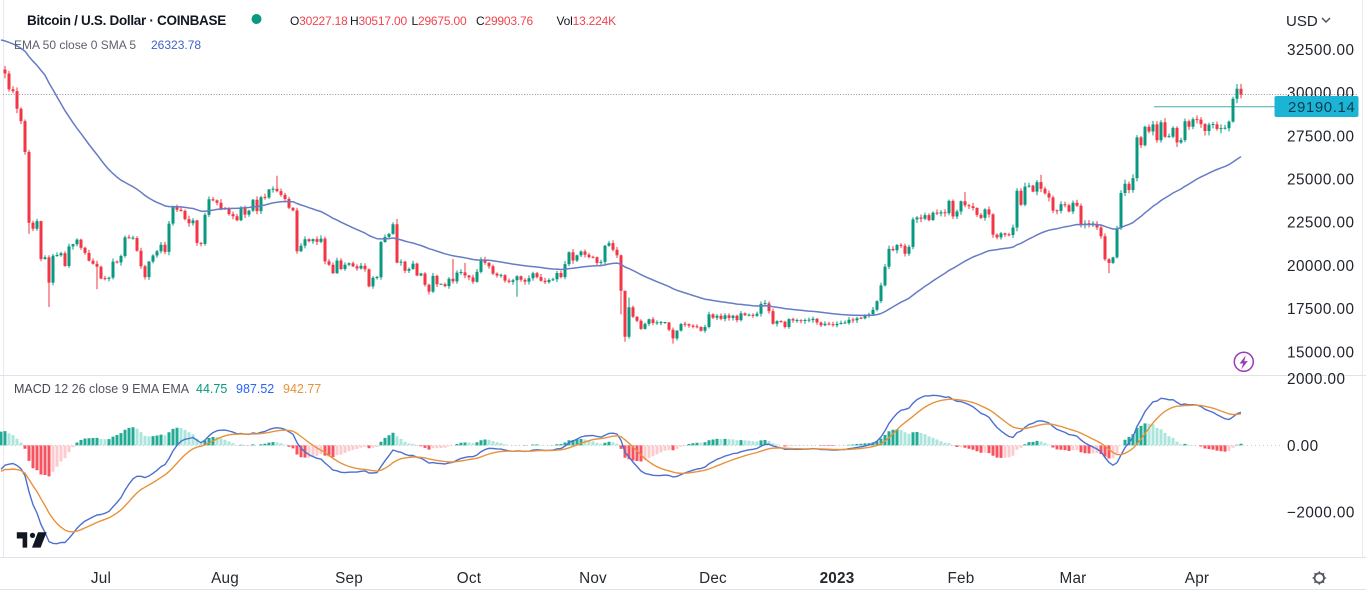  Describe the element at coordinates (176, 45) in the screenshot. I see `svg-text: 26323.78` at that location.